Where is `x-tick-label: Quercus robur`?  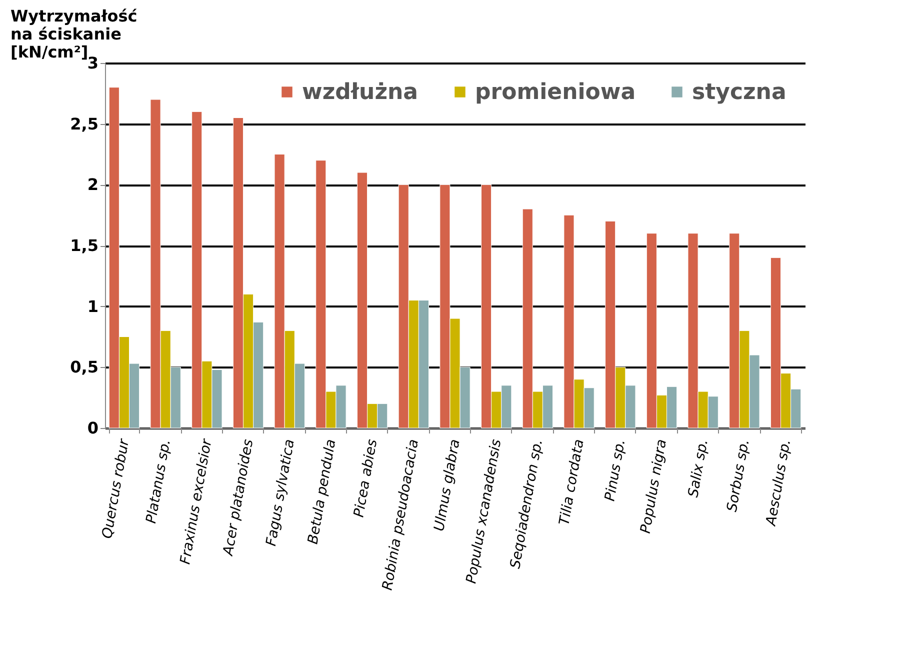
x-tick-label: Quercus robur is located at coordinates (116, 488).